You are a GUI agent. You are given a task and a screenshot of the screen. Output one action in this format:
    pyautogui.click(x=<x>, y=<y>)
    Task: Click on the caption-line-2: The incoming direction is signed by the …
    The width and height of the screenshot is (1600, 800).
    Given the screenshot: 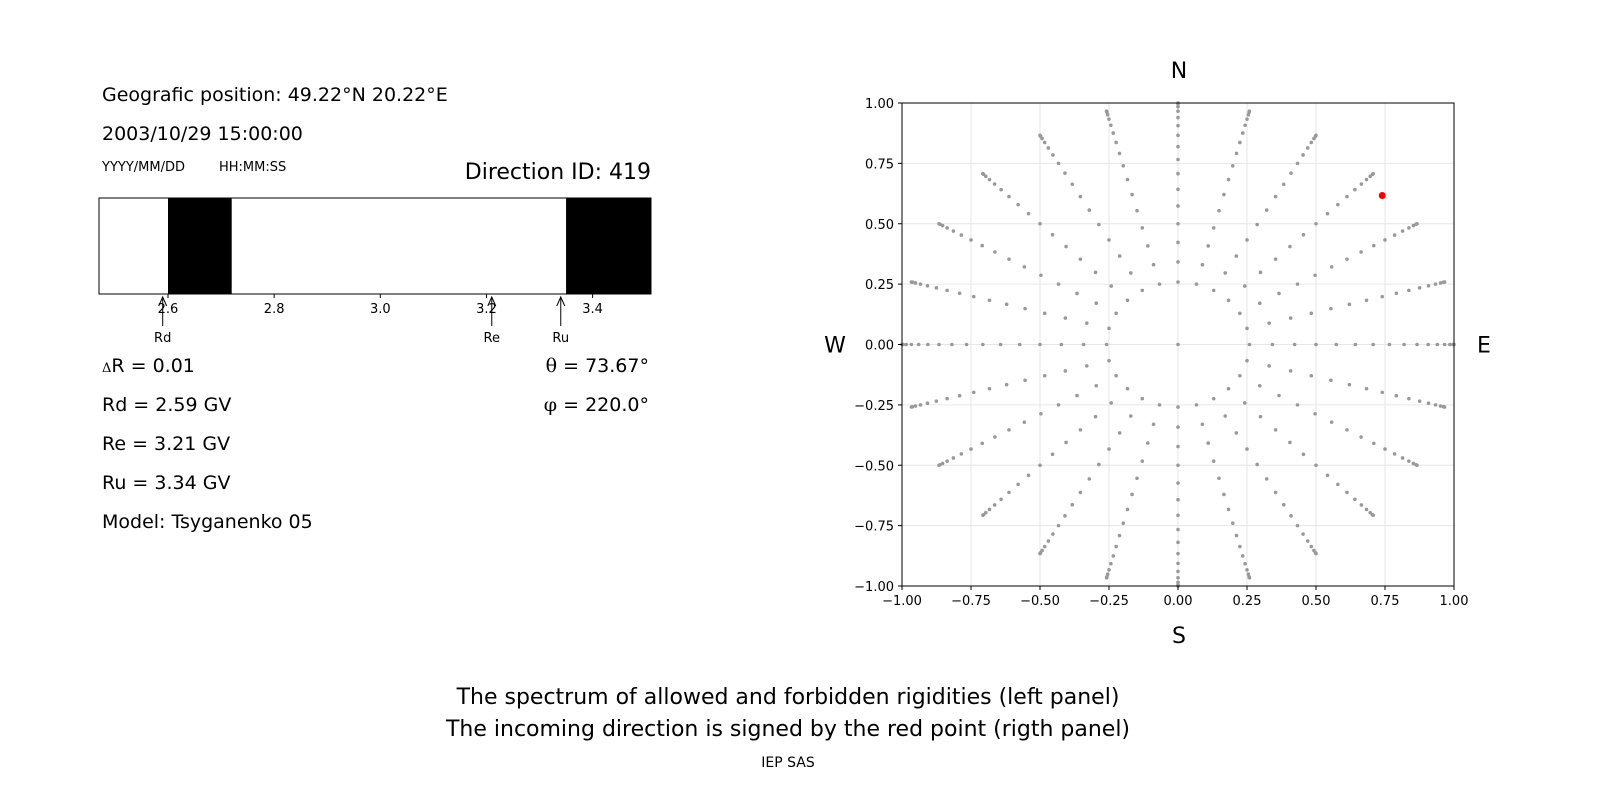 What is the action you would take?
    pyautogui.click(x=788, y=729)
    